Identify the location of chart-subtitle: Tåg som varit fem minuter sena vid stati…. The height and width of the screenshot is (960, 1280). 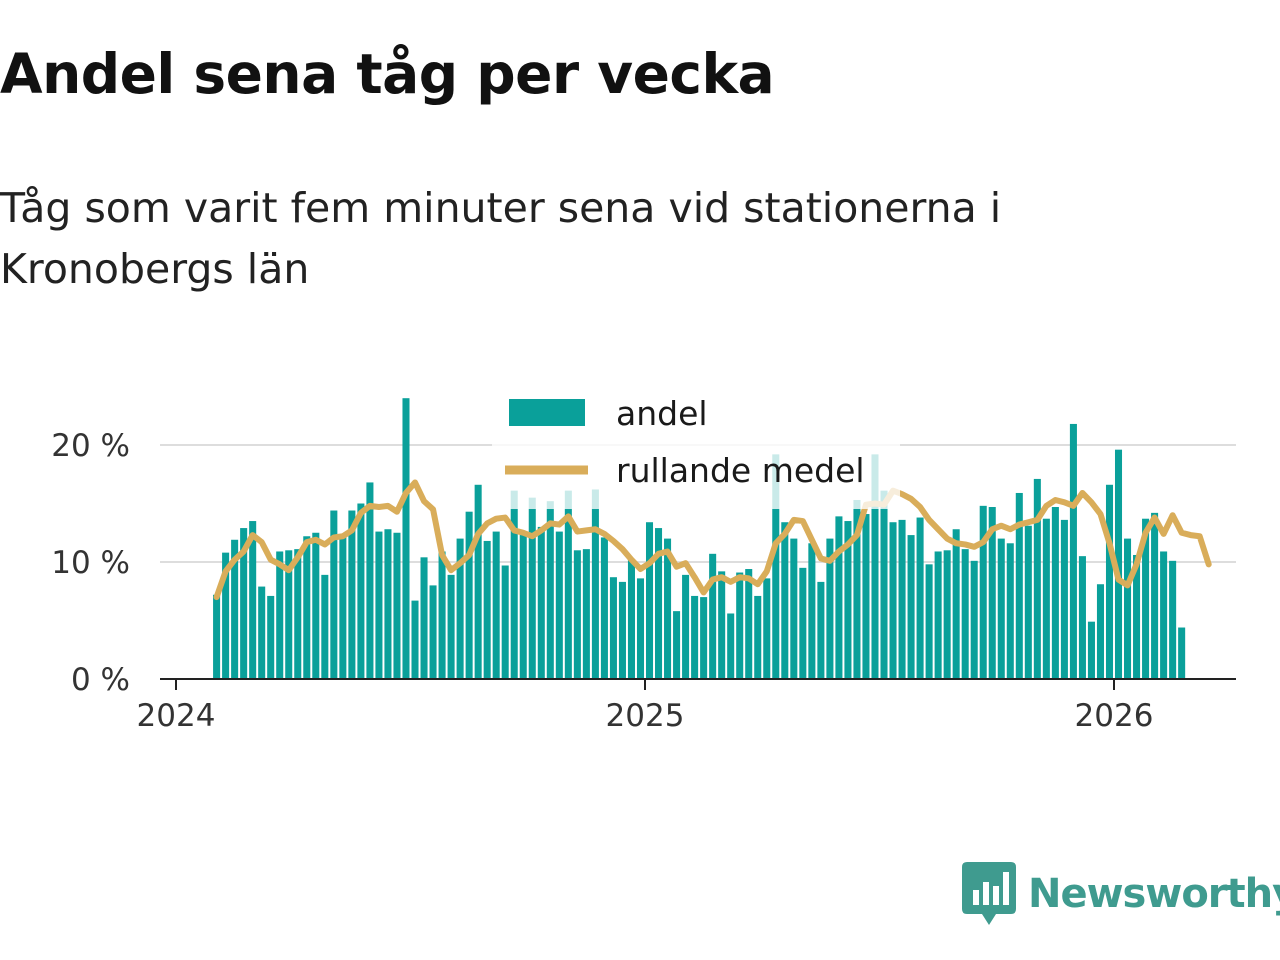
(501, 238).